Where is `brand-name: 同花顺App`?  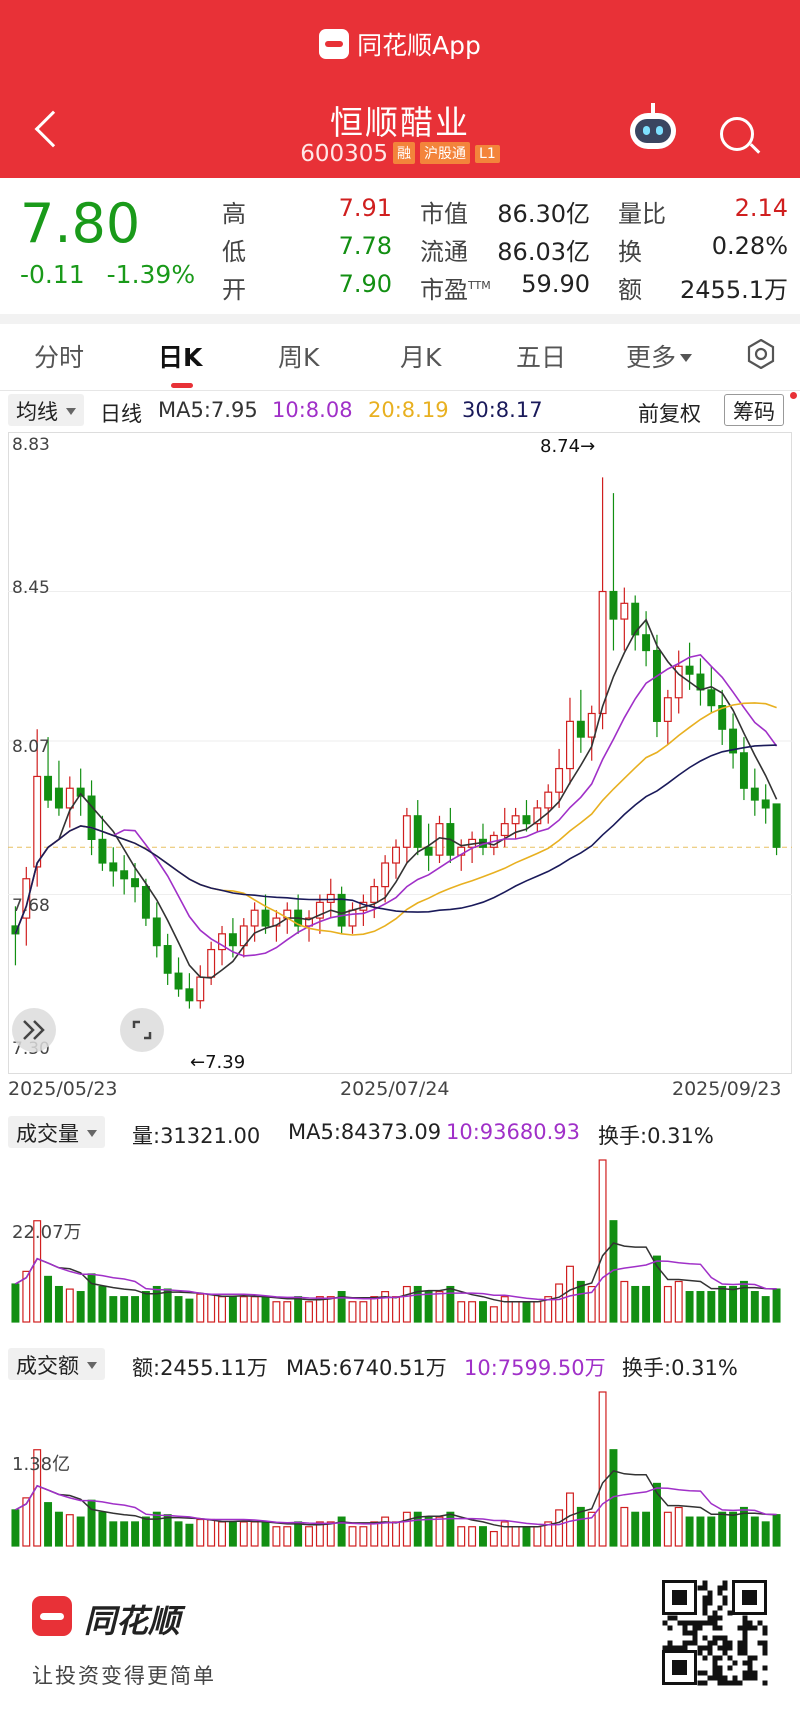
brand-name: 同花顺App is located at coordinates (419, 45).